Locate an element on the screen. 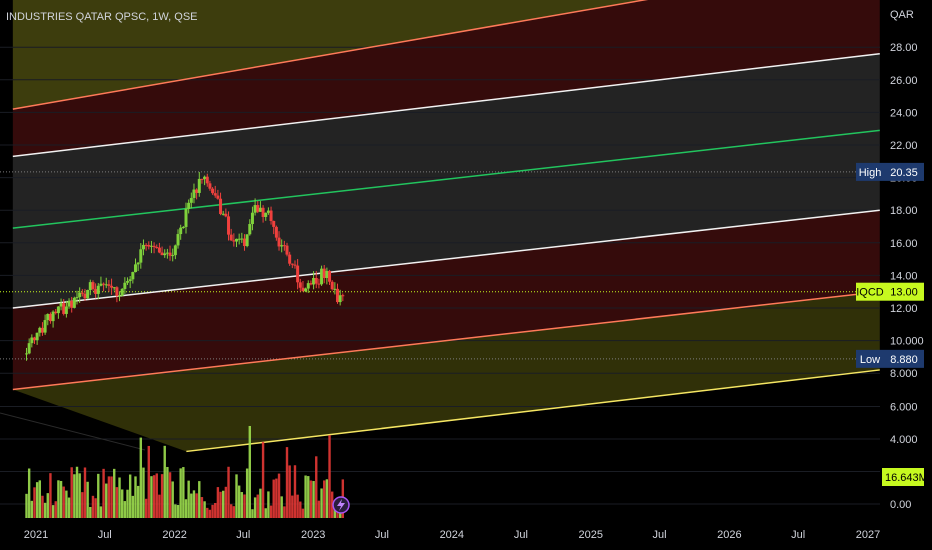  svg-text: 16.643M is located at coordinates (906, 478).